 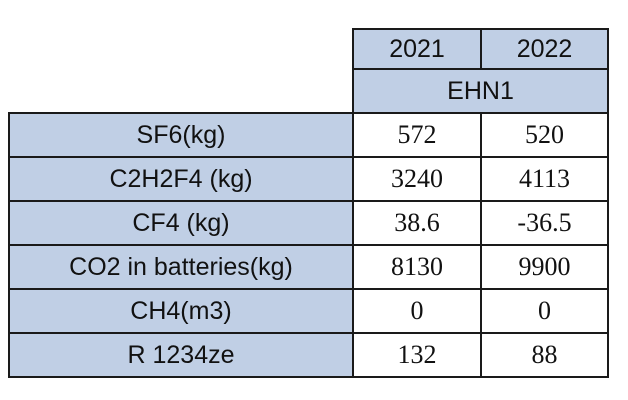 What do you see at coordinates (181, 179) in the screenshot?
I see `row-label: C2H2F4 (kg)` at bounding box center [181, 179].